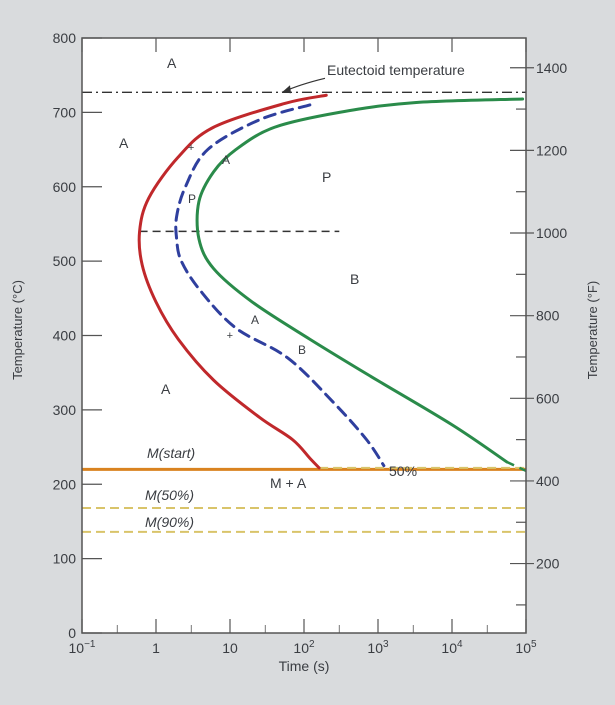 This screenshot has height=705, width=615. I want to click on x-axis-label: Time (s), so click(304, 666).